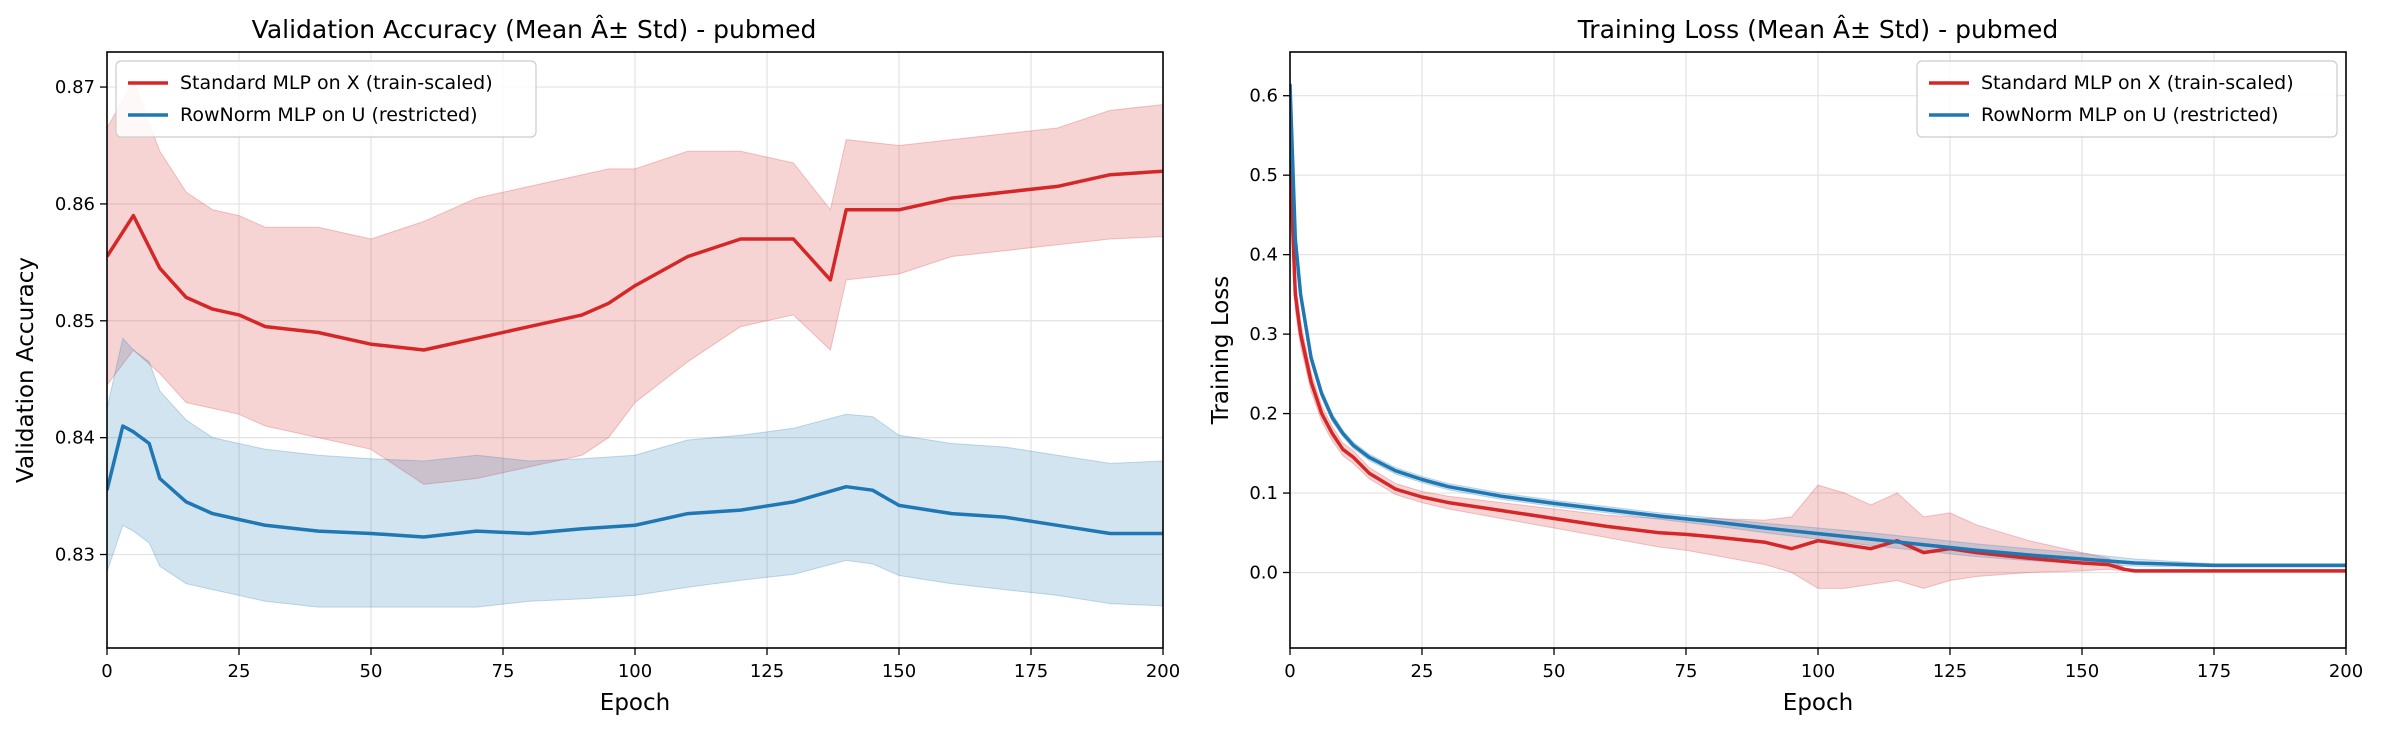 The image size is (2382, 731). What do you see at coordinates (1263, 493) in the screenshot?
I see `y-tick-label: 0.1` at bounding box center [1263, 493].